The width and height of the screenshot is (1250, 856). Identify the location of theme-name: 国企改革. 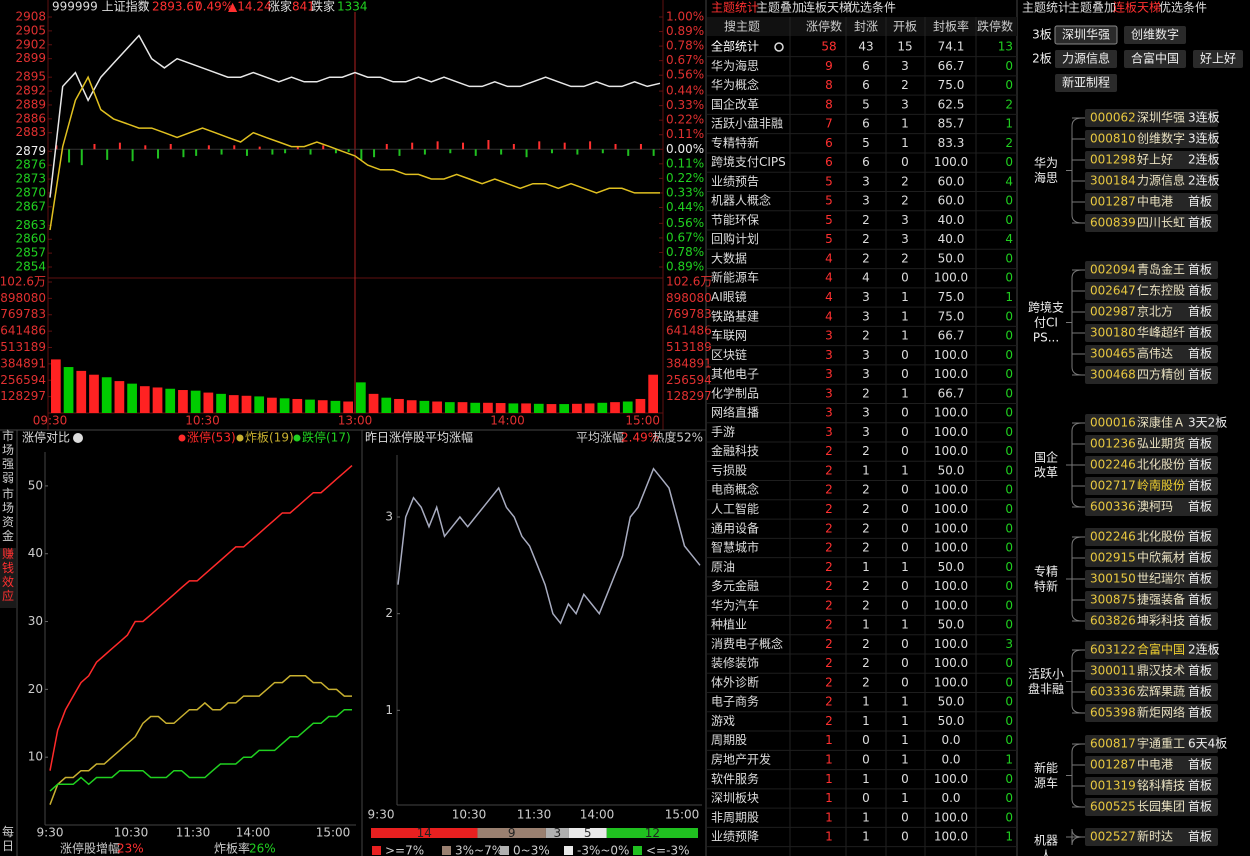
(735, 103).